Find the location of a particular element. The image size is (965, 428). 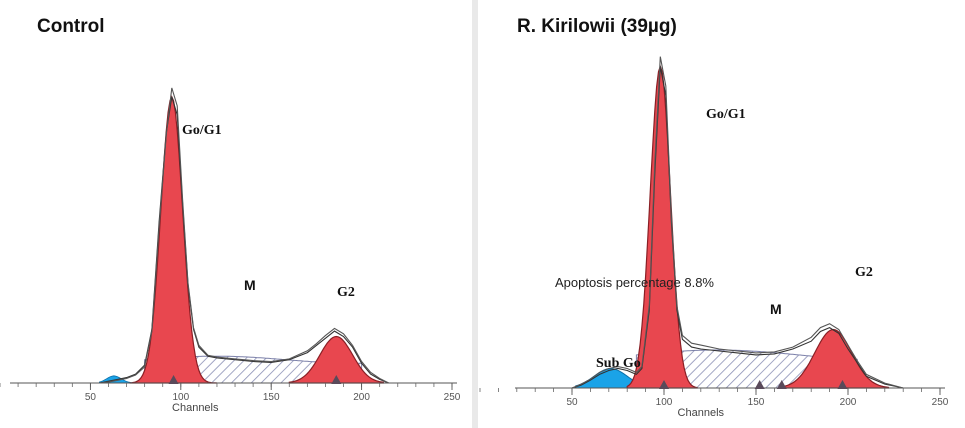

apoptosis-annotation: Apoptosis percentage 8.8% is located at coordinates (634, 282).